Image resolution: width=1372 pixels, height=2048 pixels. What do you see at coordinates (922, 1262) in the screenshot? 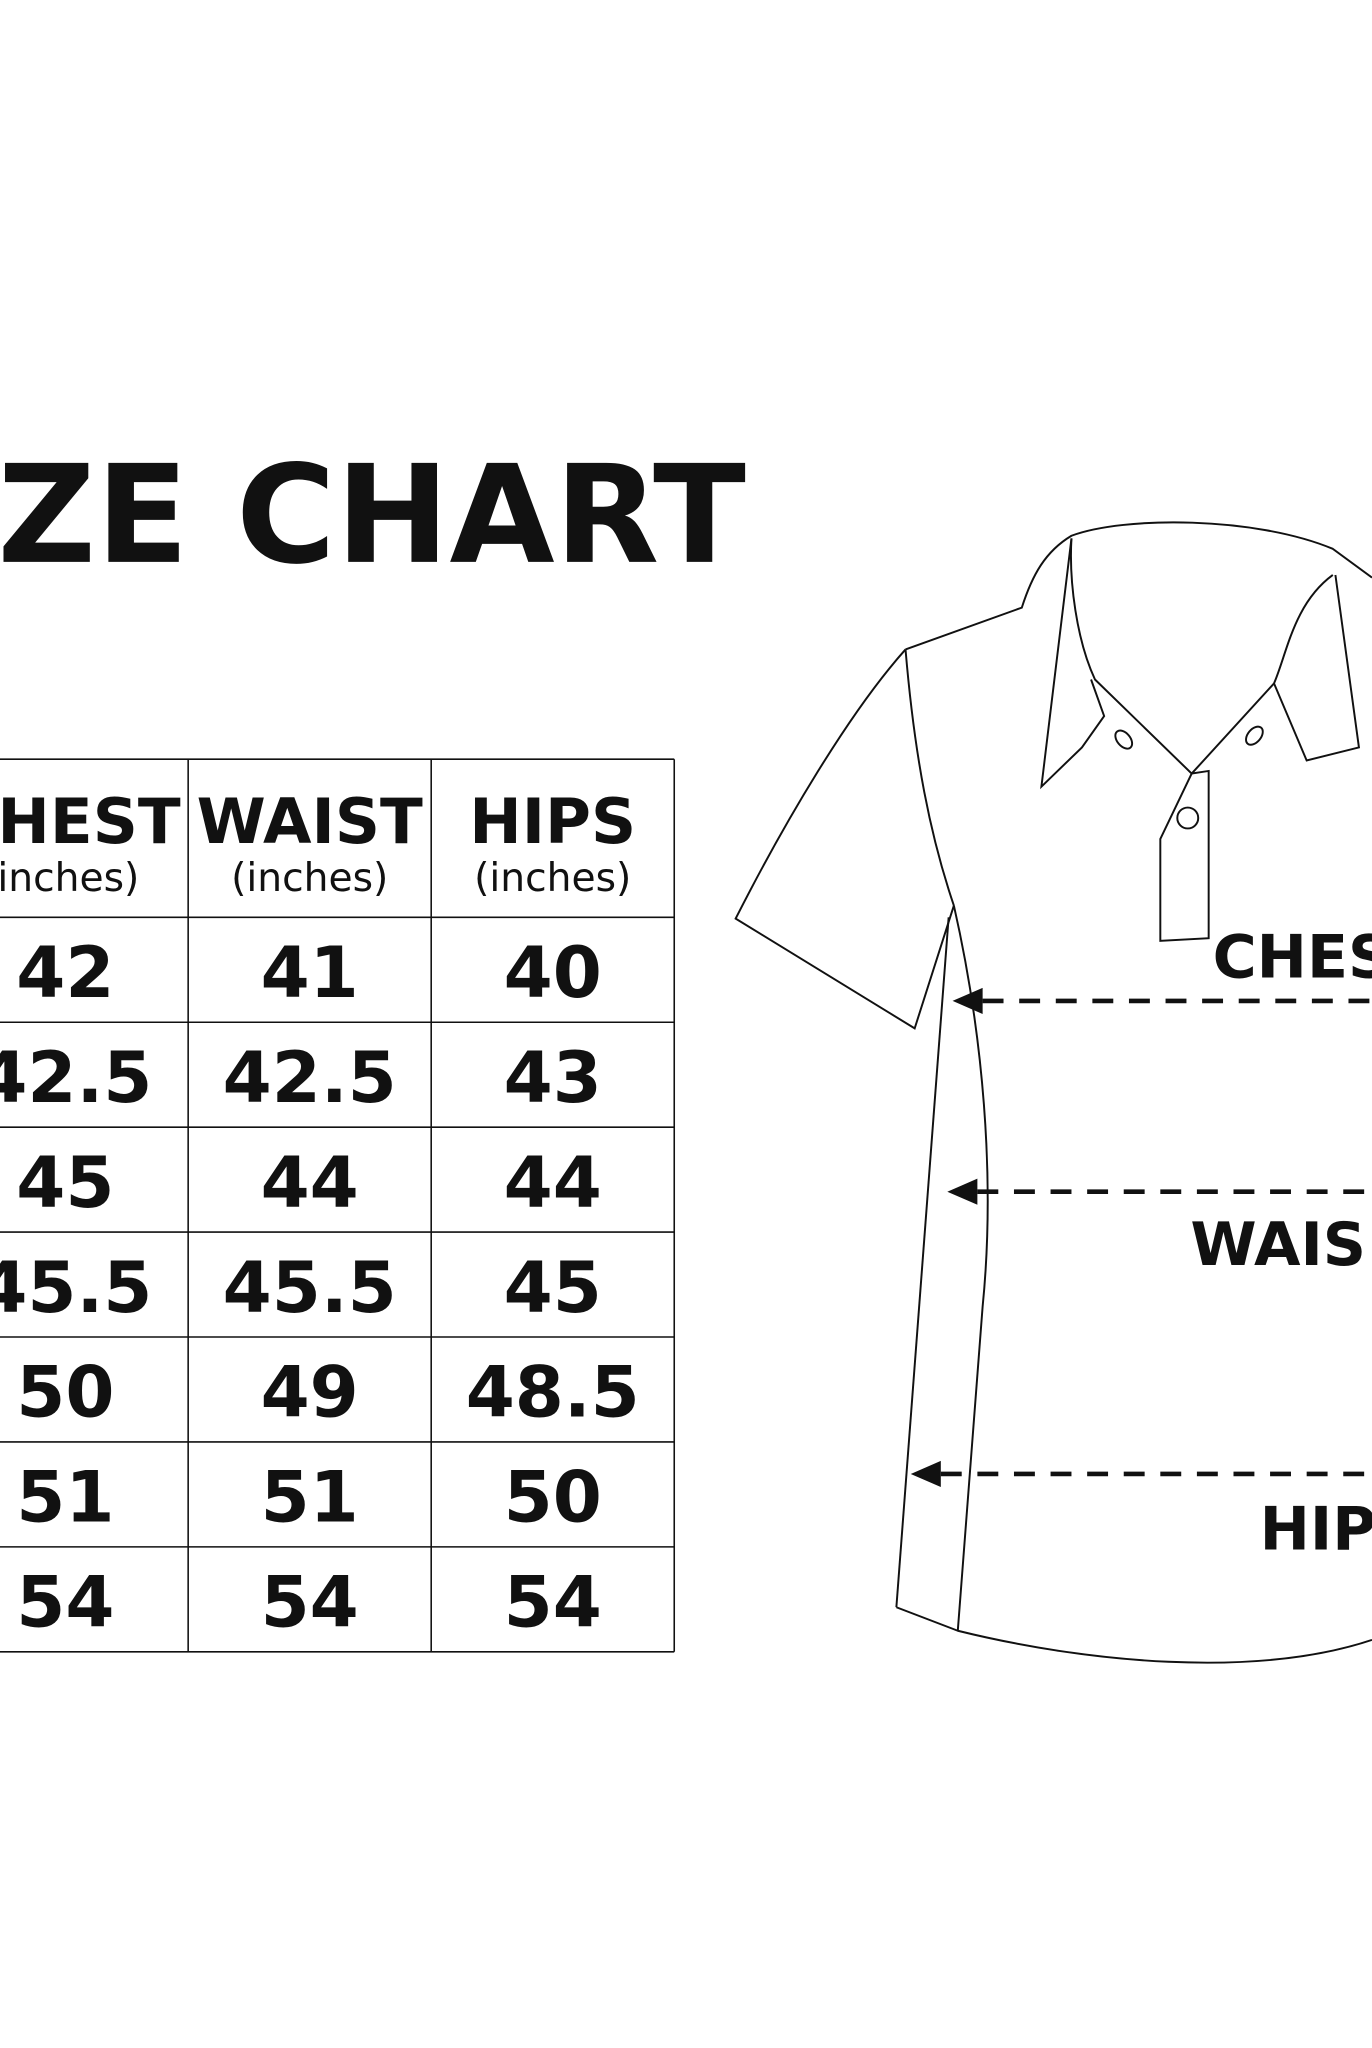
I see `body-side` at bounding box center [922, 1262].